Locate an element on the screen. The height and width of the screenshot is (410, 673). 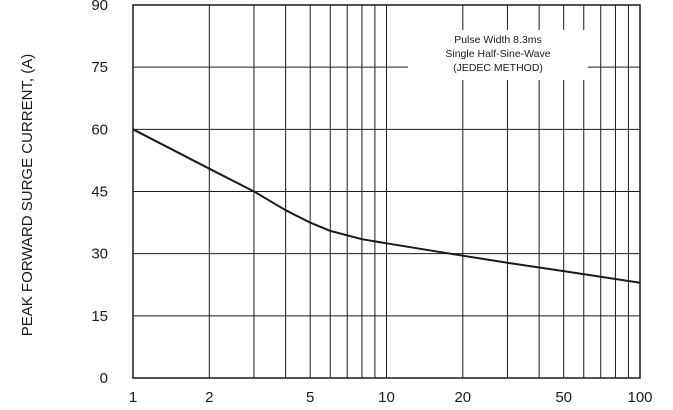
annotation-line-2: Single Half-Sine-Wave is located at coordinates (497, 54).